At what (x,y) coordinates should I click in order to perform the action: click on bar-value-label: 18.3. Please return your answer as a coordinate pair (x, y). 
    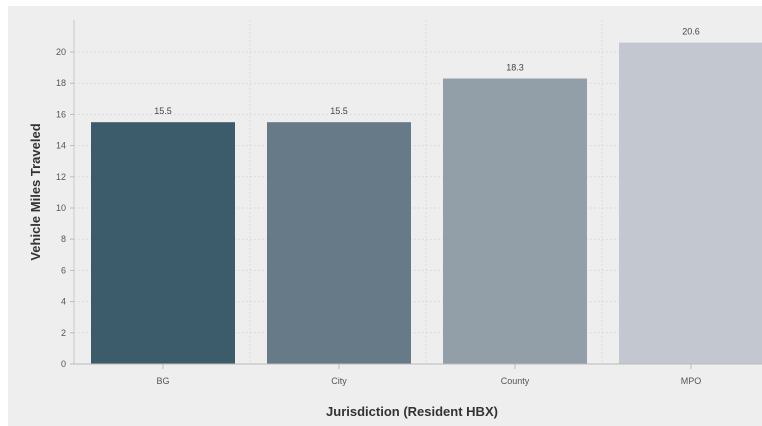
    Looking at the image, I should click on (515, 68).